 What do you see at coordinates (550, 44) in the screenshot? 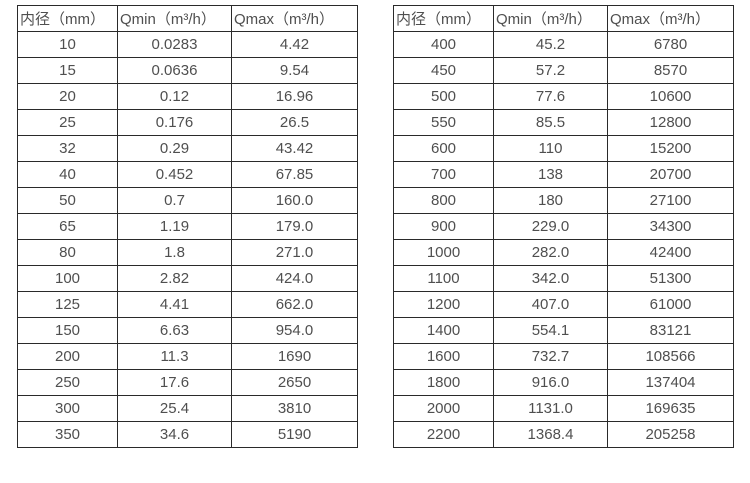
I see `table-cell: 45.2` at bounding box center [550, 44].